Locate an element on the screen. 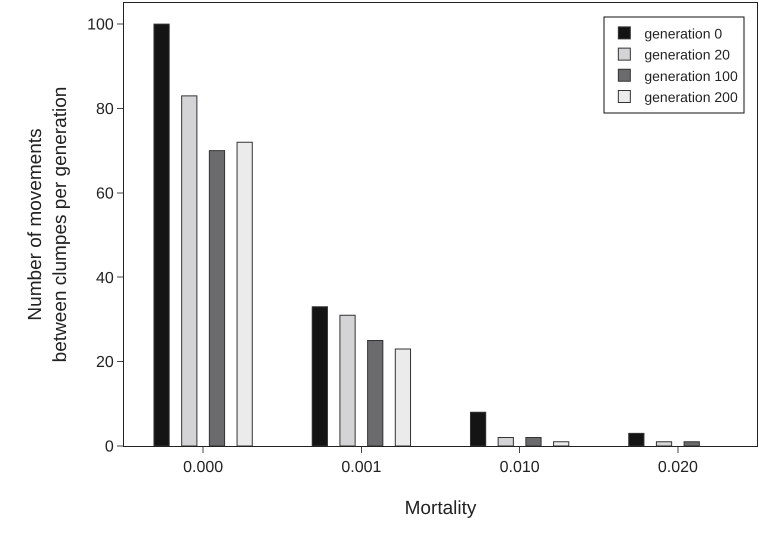 The image size is (759, 534). legend-label: generation 200 is located at coordinates (691, 96).